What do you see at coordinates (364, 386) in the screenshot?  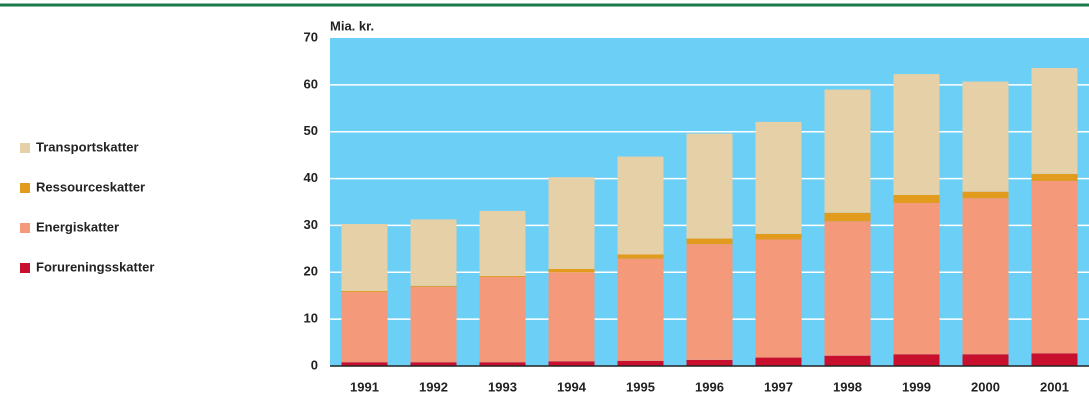 I see `x-tick-label: 1991` at bounding box center [364, 386].